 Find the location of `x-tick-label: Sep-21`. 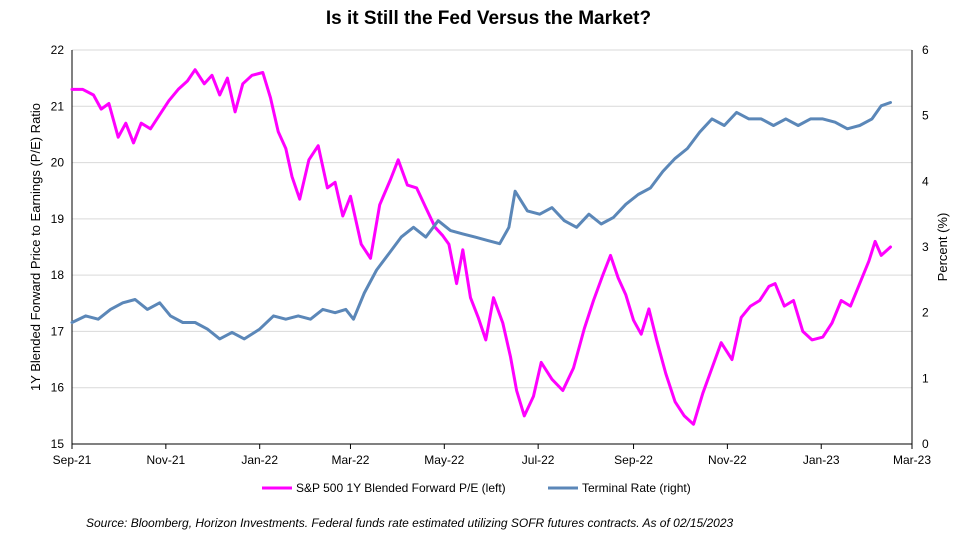

x-tick-label: Sep-21 is located at coordinates (72, 460).